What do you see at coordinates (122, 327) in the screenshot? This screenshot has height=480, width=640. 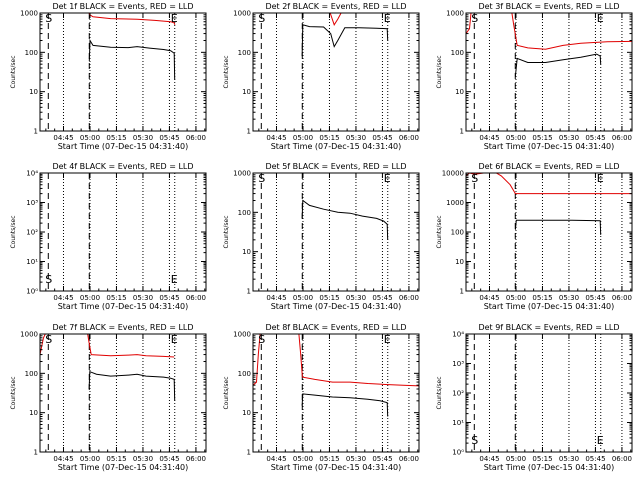 I see `chart-title: Det 7f BLACK = Events, RED = LLD` at bounding box center [122, 327].